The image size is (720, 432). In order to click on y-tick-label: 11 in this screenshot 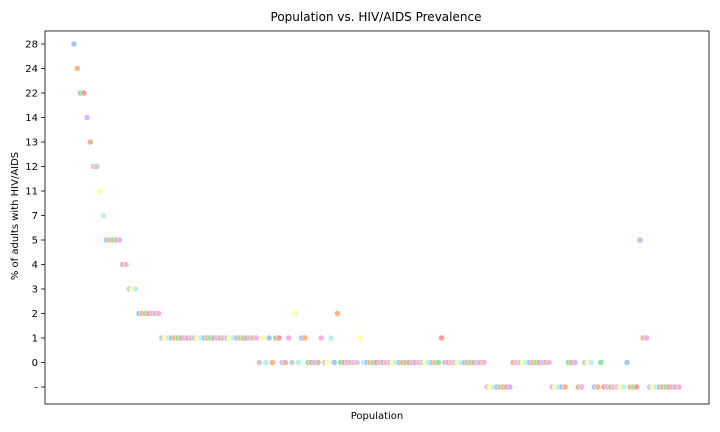, I will do `click(31, 192)`.